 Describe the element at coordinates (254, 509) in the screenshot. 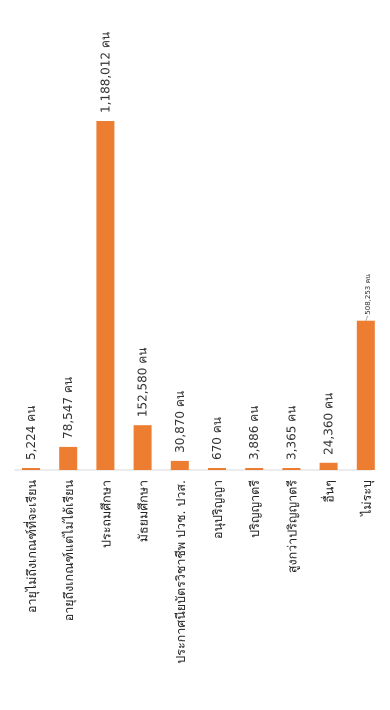

I see `category-label-7: ปริญญาตรี` at that location.